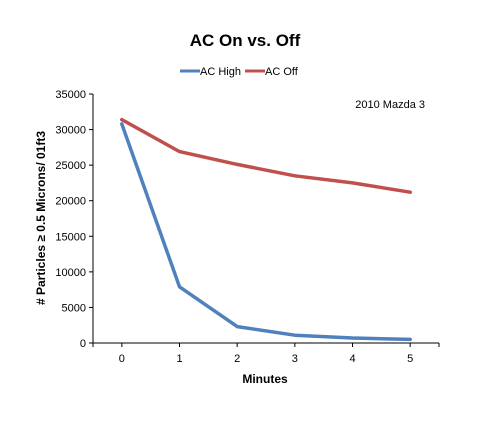  Describe the element at coordinates (70, 166) in the screenshot. I see `y-tick-label: 25000` at that location.